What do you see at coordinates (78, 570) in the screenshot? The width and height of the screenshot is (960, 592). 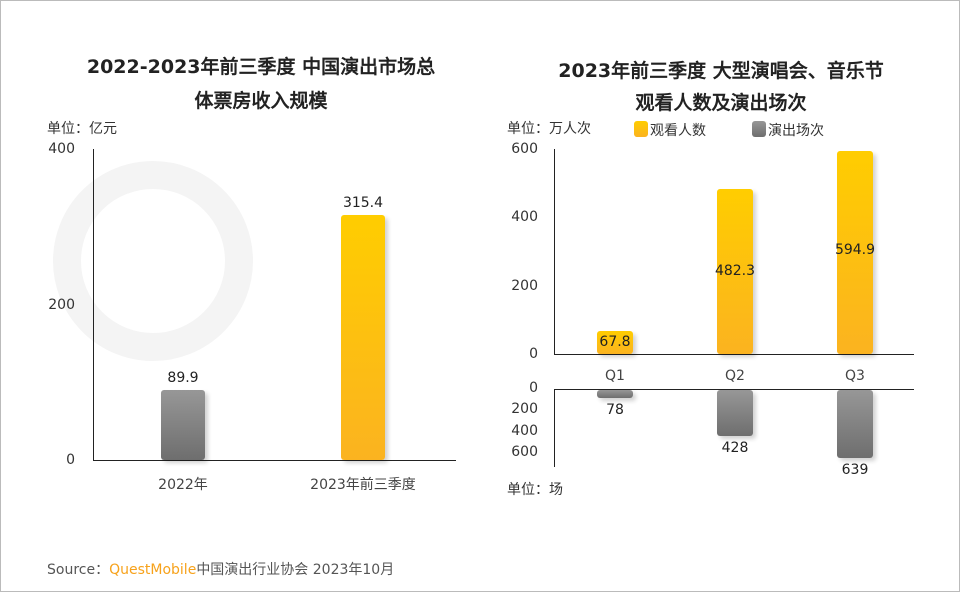 I see `source-label: Source：` at bounding box center [78, 570].